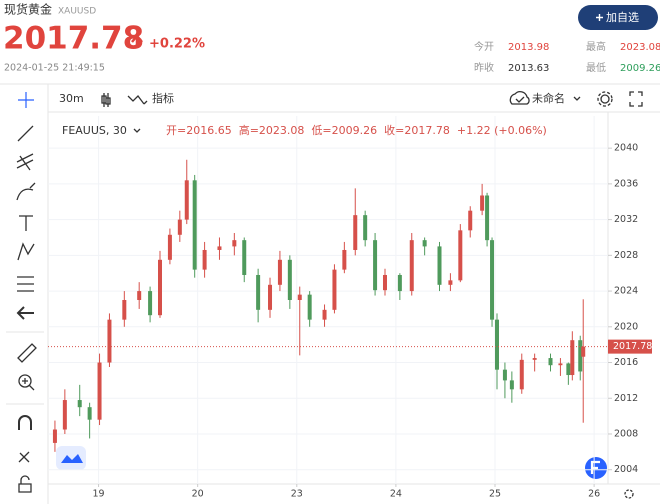 The width and height of the screenshot is (660, 504). Describe the element at coordinates (25, 484) in the screenshot. I see `lock-tool` at that location.